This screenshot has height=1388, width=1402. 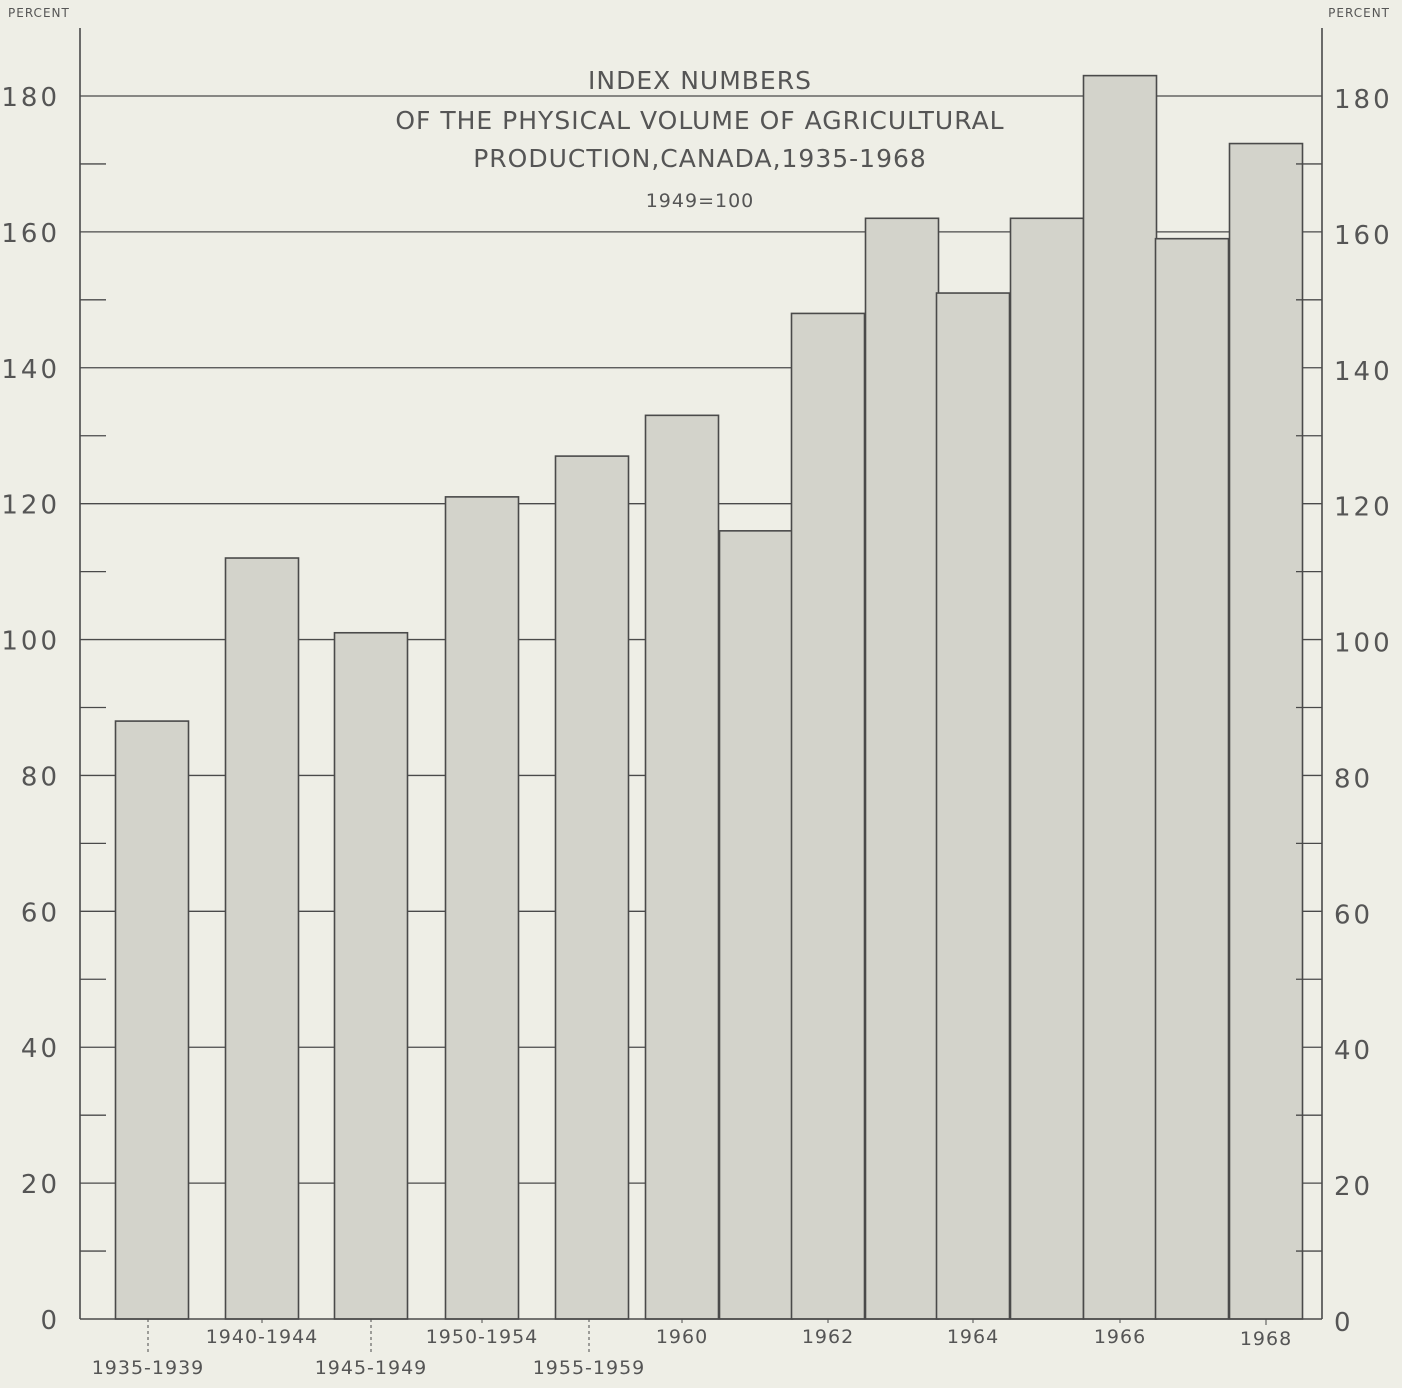 I want to click on bar-1945-1949, so click(x=371, y=975).